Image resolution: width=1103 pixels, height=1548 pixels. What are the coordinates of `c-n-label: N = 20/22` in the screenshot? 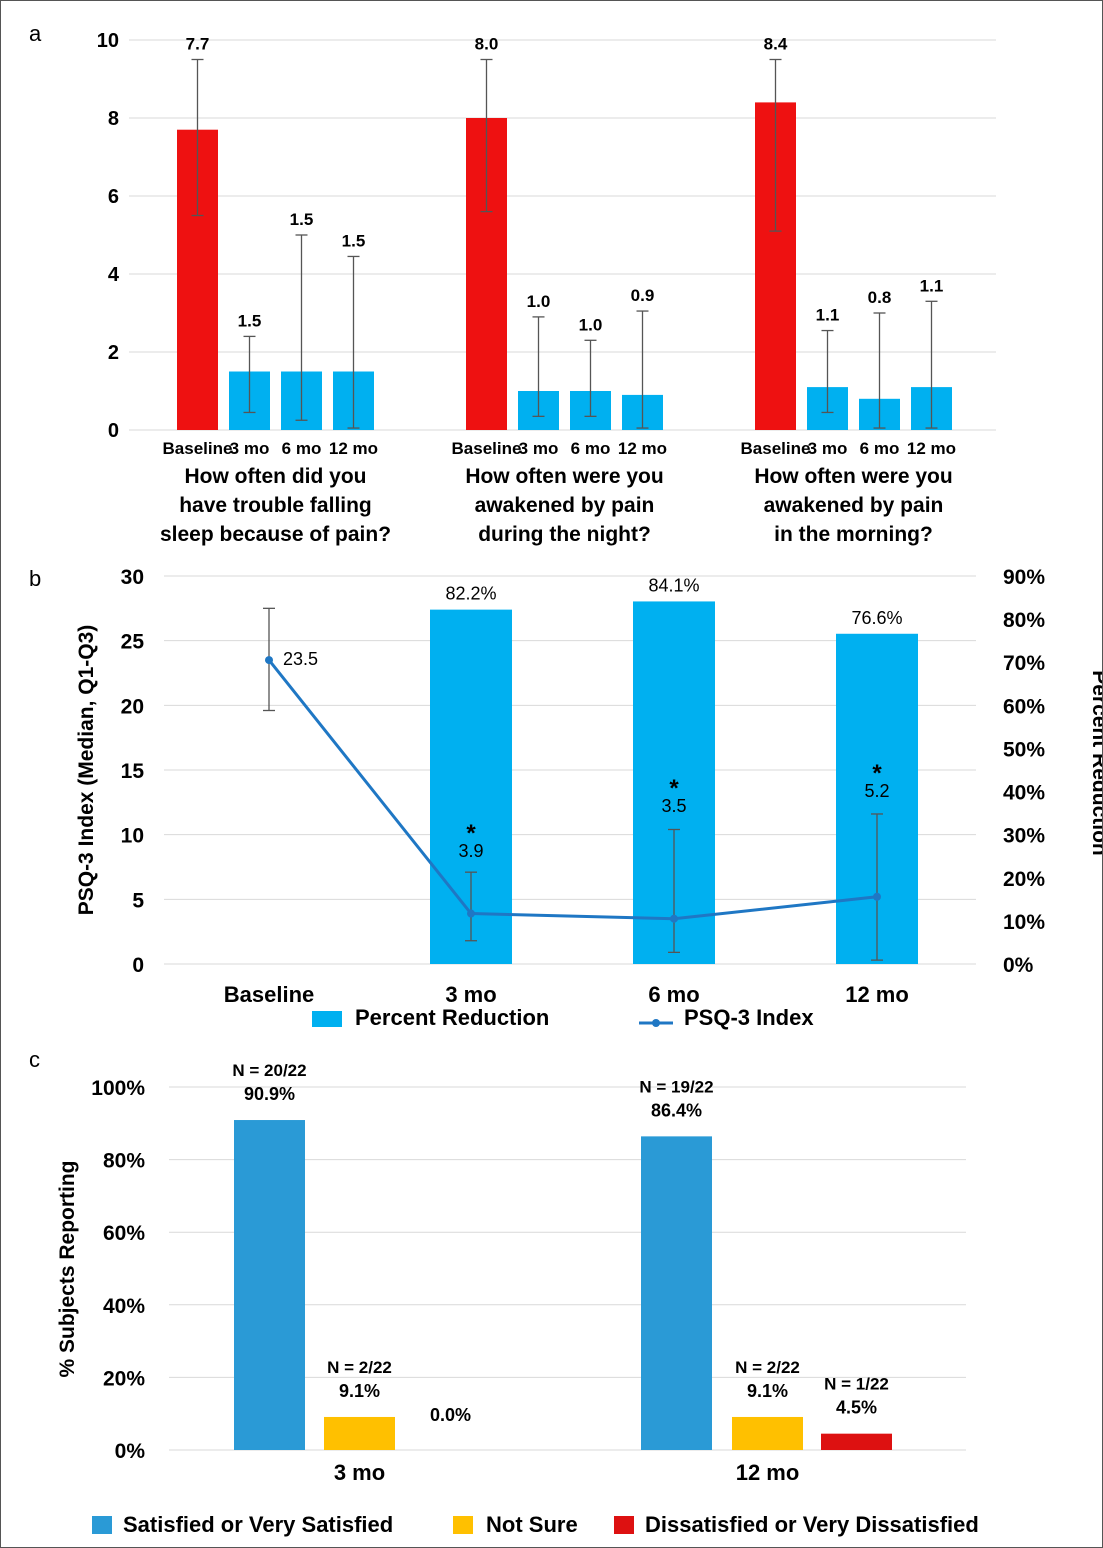 It's located at (269, 1070).